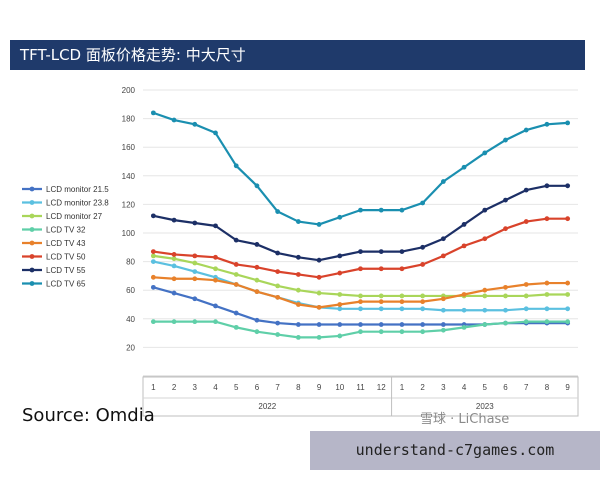 The image size is (600, 480). What do you see at coordinates (174, 387) in the screenshot?
I see `x-tick-label: 2` at bounding box center [174, 387].